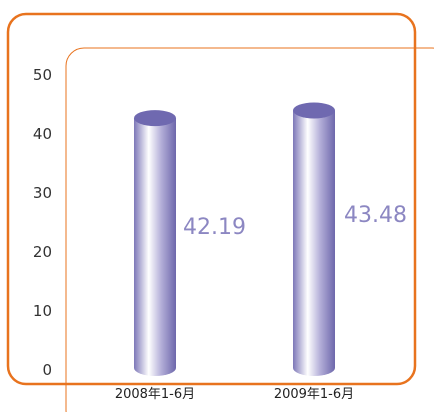 Image resolution: width=434 pixels, height=416 pixels. Describe the element at coordinates (155, 394) in the screenshot. I see `category-label: 2008年1-6月` at that location.